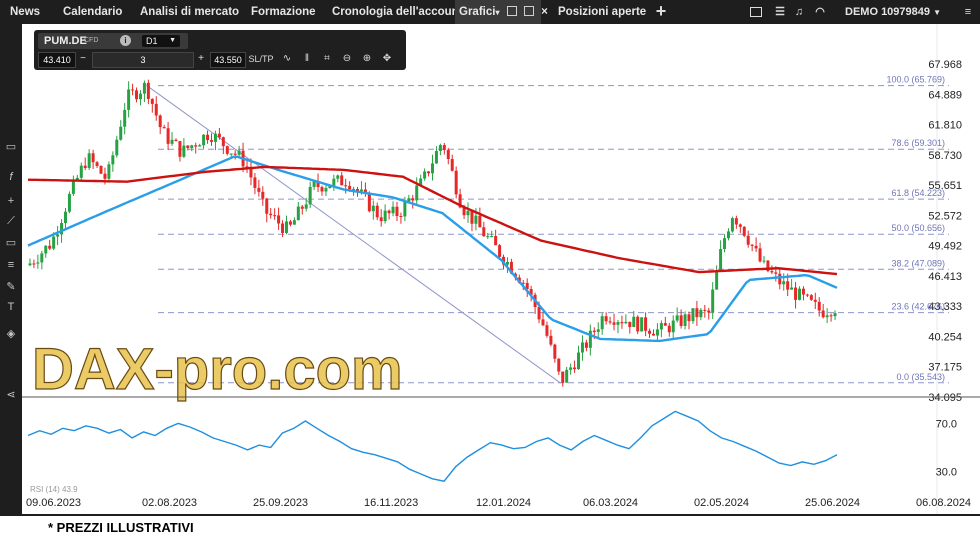 Image resolution: width=980 pixels, height=538 pixels. Describe the element at coordinates (11, 307) in the screenshot. I see `text-icon: T` at that location.